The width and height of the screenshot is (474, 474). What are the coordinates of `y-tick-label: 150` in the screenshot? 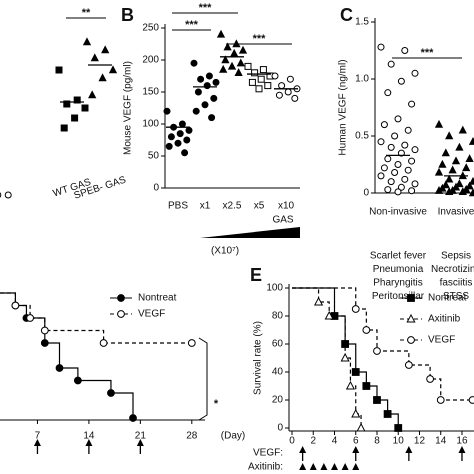 It's located at (150, 92).